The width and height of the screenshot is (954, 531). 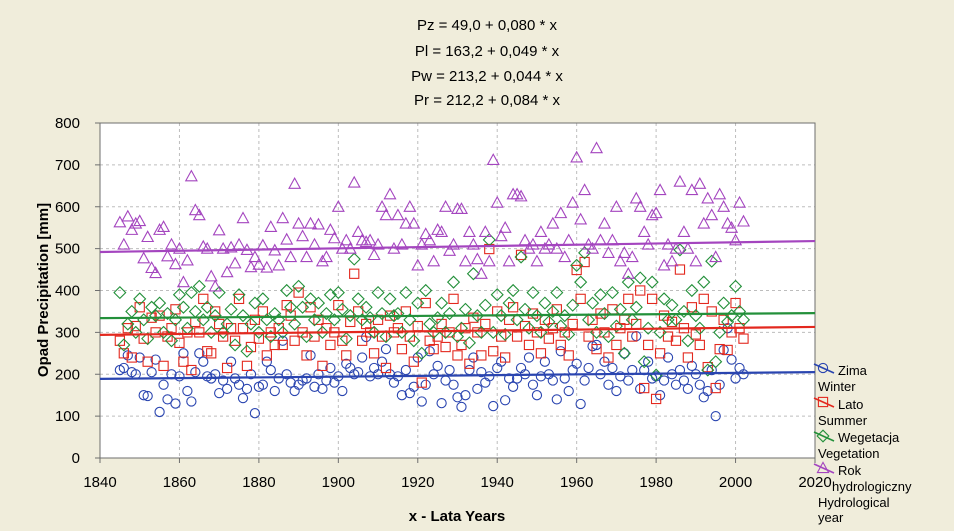 What do you see at coordinates (850, 404) in the screenshot?
I see `legend-label: Lato` at bounding box center [850, 404].